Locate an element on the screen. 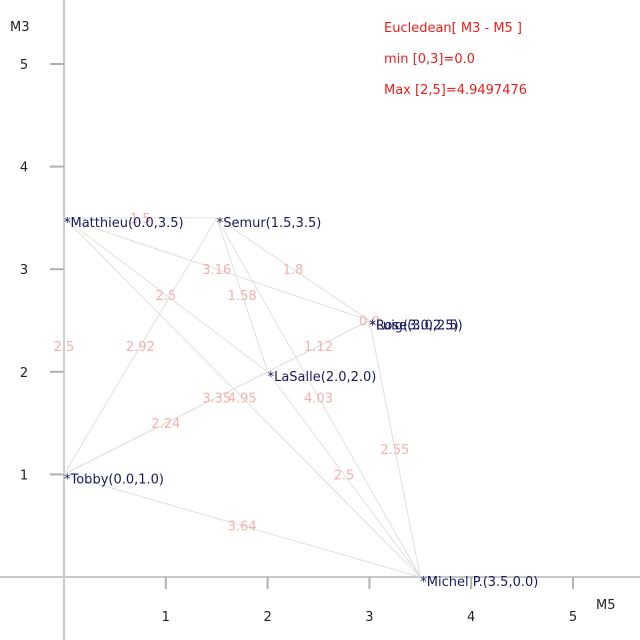 The image size is (640, 640). info-line: Eucledean[ M3 - M5 ] is located at coordinates (453, 28).